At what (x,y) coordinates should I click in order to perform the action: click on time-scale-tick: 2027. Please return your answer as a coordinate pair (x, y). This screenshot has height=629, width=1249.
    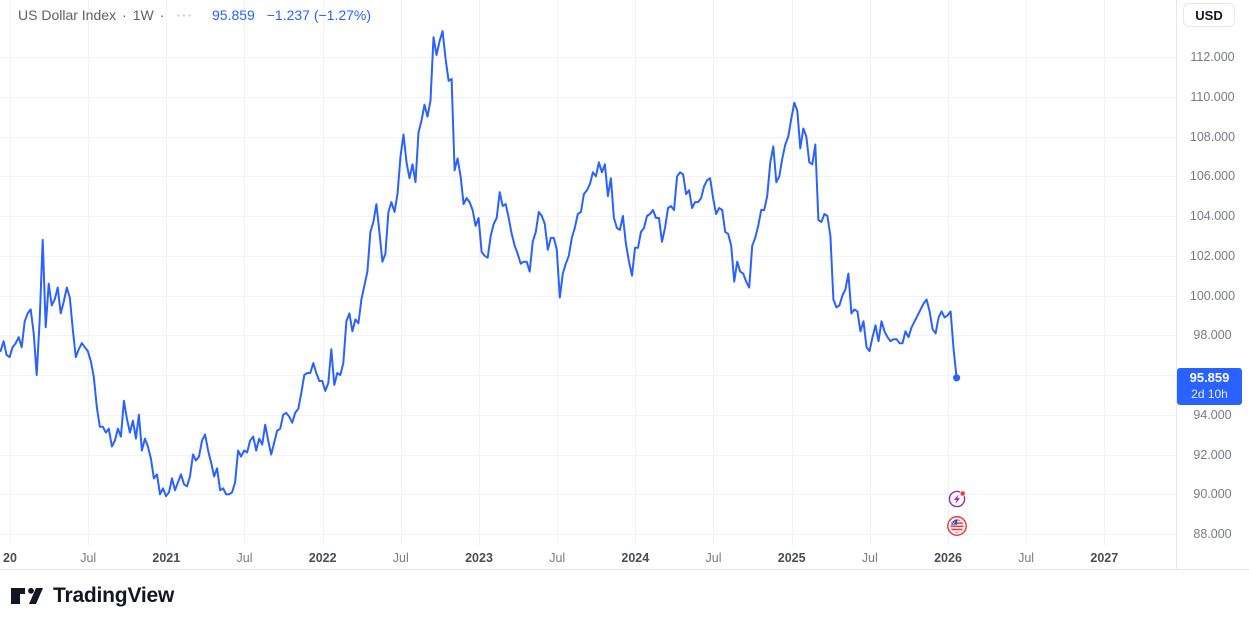
    Looking at the image, I should click on (1104, 558).